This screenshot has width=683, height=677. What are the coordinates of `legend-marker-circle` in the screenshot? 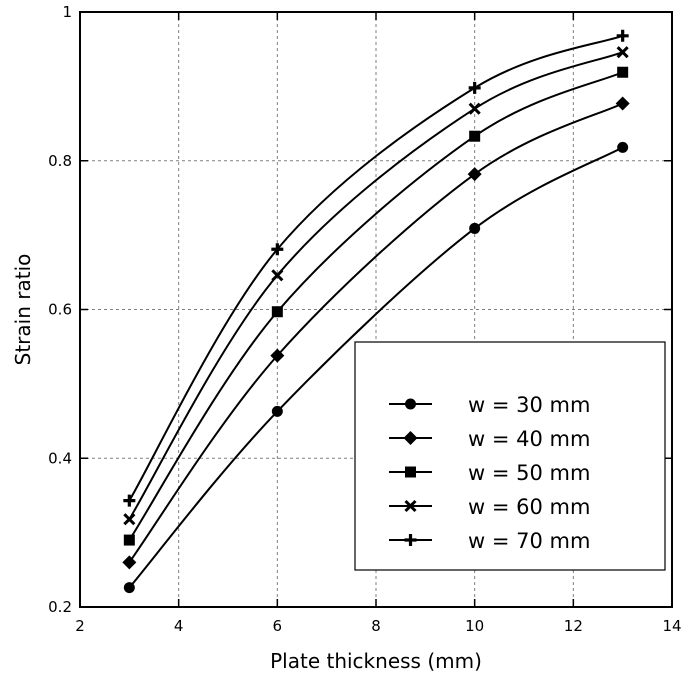 It's located at (410, 404).